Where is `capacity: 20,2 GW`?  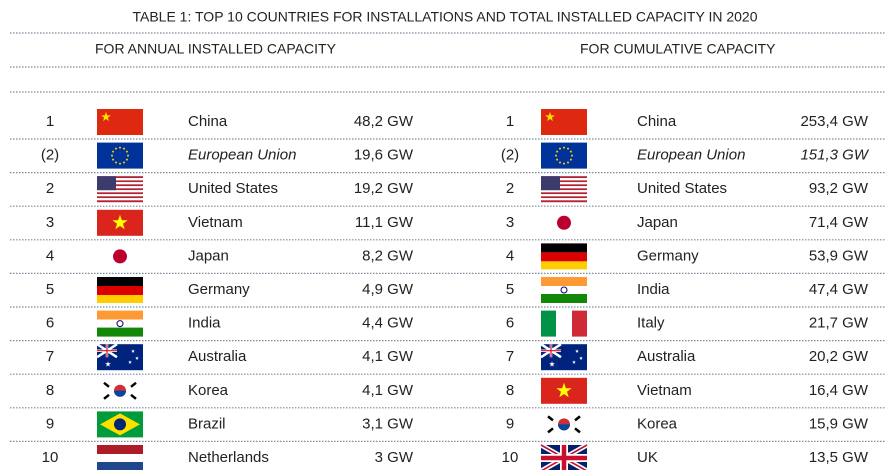 capacity: 20,2 GW is located at coordinates (839, 356).